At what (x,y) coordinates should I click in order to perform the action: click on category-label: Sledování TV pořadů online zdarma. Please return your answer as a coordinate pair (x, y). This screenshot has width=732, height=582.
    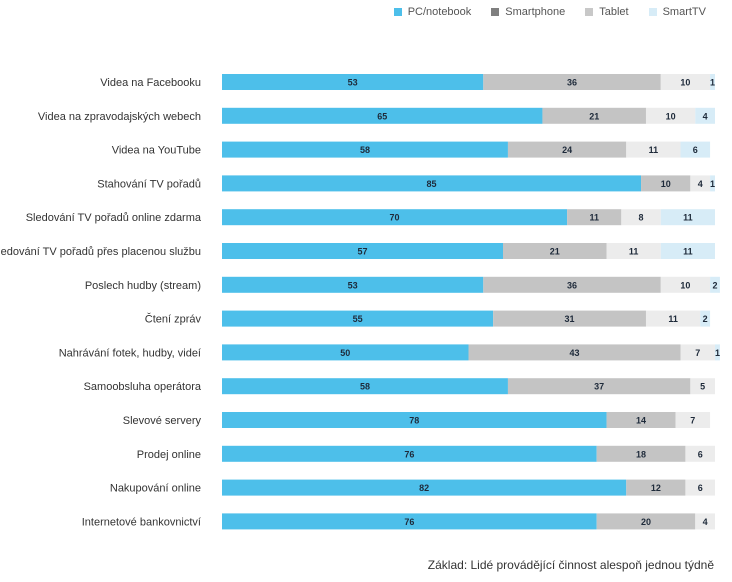
    Looking at the image, I should click on (114, 218).